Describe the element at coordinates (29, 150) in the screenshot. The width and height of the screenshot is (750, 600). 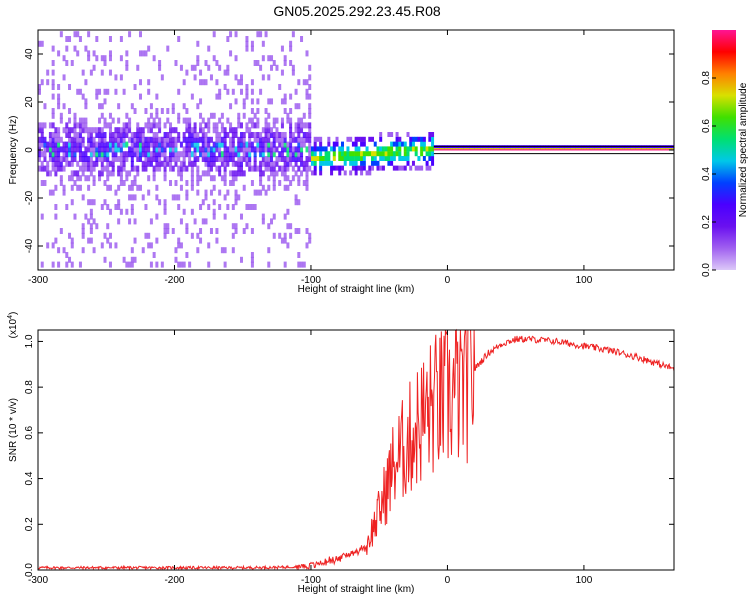
I see `spectrogram-y-tick-label: 0` at that location.